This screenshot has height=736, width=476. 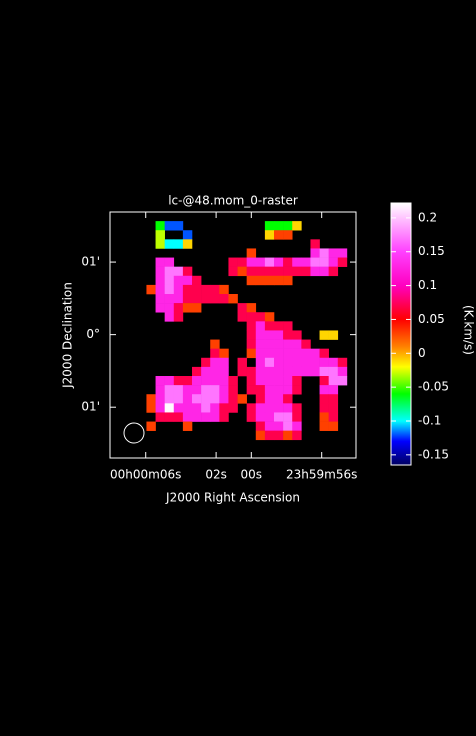 I want to click on x-tick-label: 00h00m06s, so click(x=145, y=475).